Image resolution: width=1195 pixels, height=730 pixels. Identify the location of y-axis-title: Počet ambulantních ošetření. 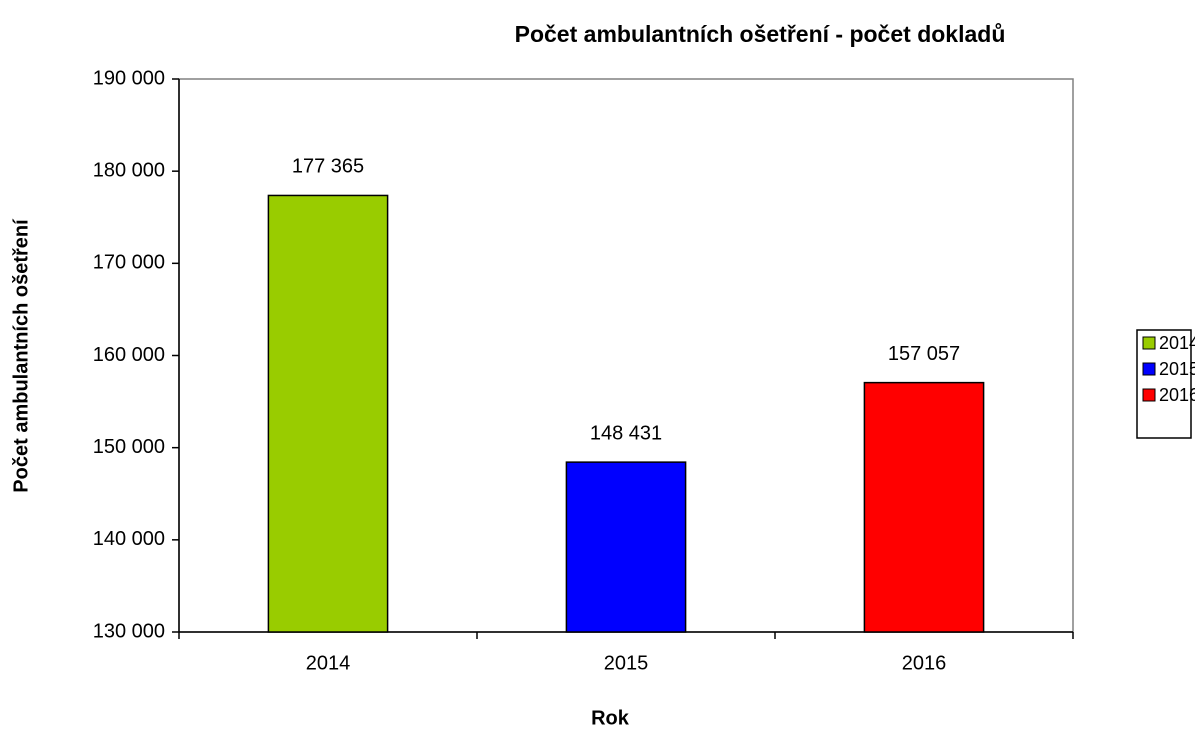
(21, 355).